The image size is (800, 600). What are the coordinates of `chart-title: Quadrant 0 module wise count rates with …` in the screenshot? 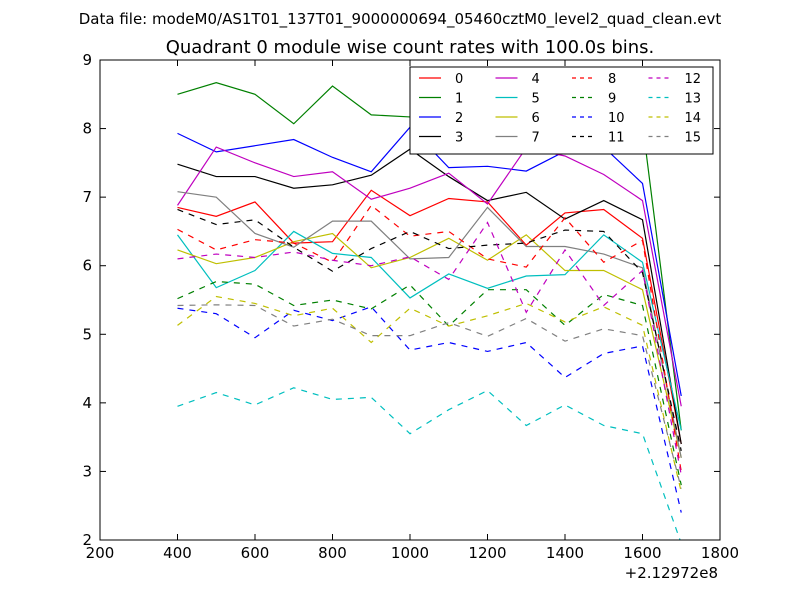 It's located at (410, 47).